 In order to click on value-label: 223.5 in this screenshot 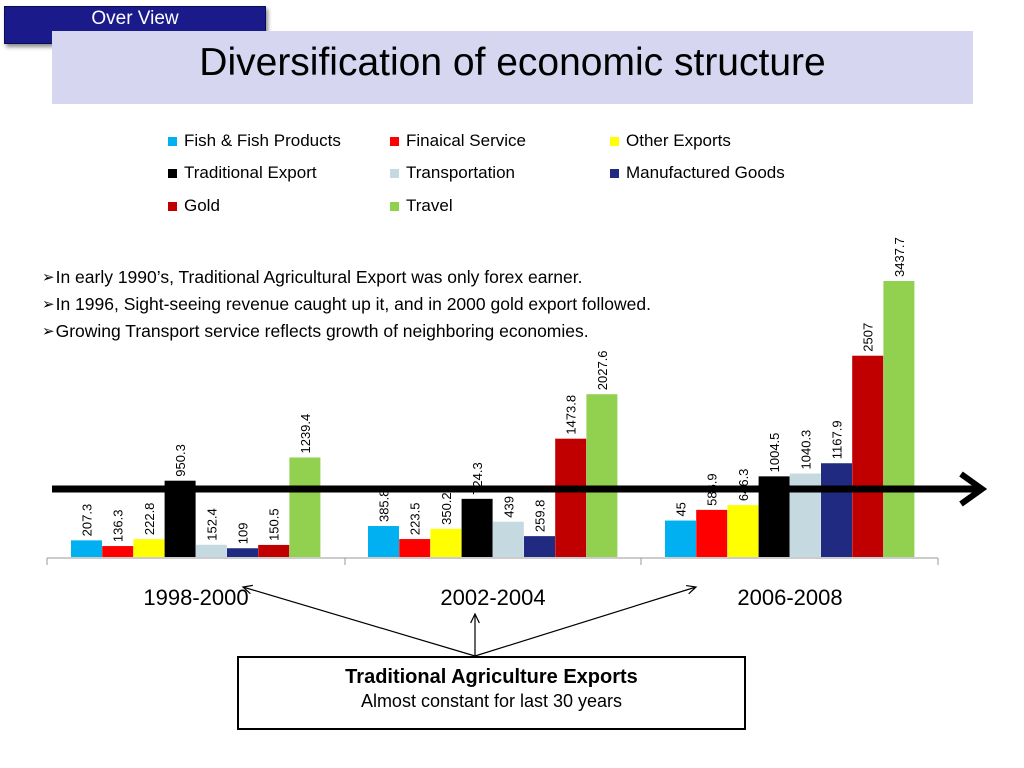, I will do `click(415, 519)`.